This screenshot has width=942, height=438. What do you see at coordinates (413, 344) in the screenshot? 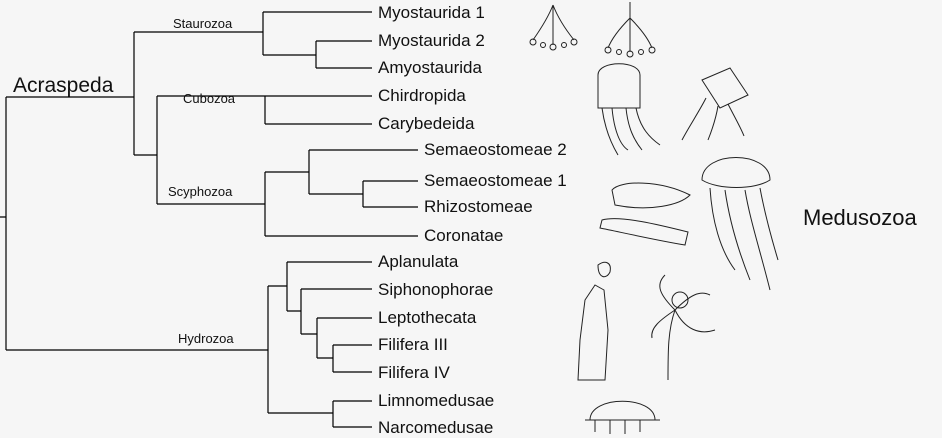
I see `taxon-filifera-iii: Filifera III` at bounding box center [413, 344].